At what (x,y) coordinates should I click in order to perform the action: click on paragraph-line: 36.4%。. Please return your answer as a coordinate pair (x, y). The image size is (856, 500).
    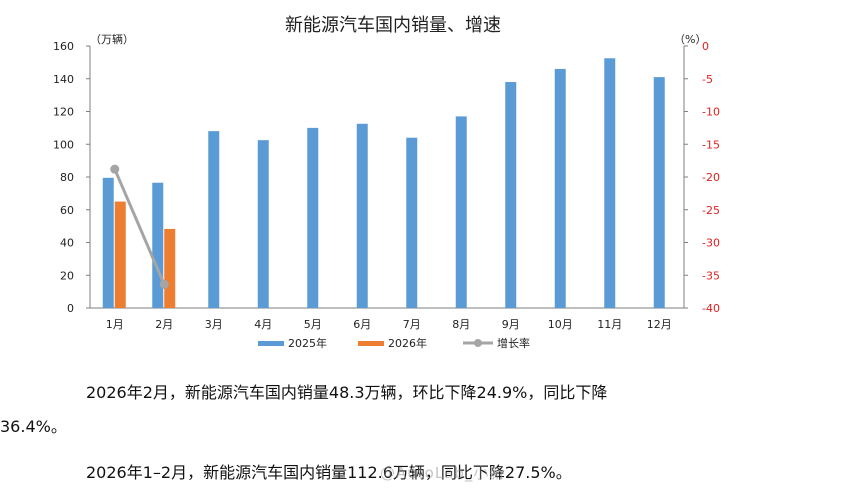
    Looking at the image, I should click on (33, 426).